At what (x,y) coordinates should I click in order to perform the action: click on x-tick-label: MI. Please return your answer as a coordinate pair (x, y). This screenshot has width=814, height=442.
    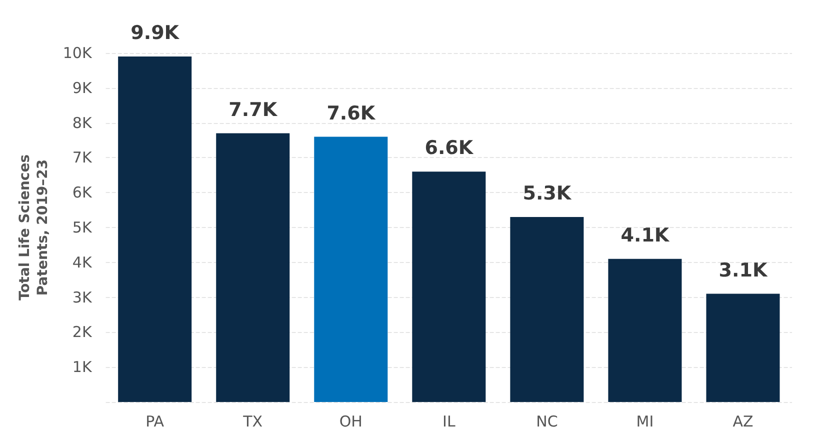
    Looking at the image, I should click on (645, 421).